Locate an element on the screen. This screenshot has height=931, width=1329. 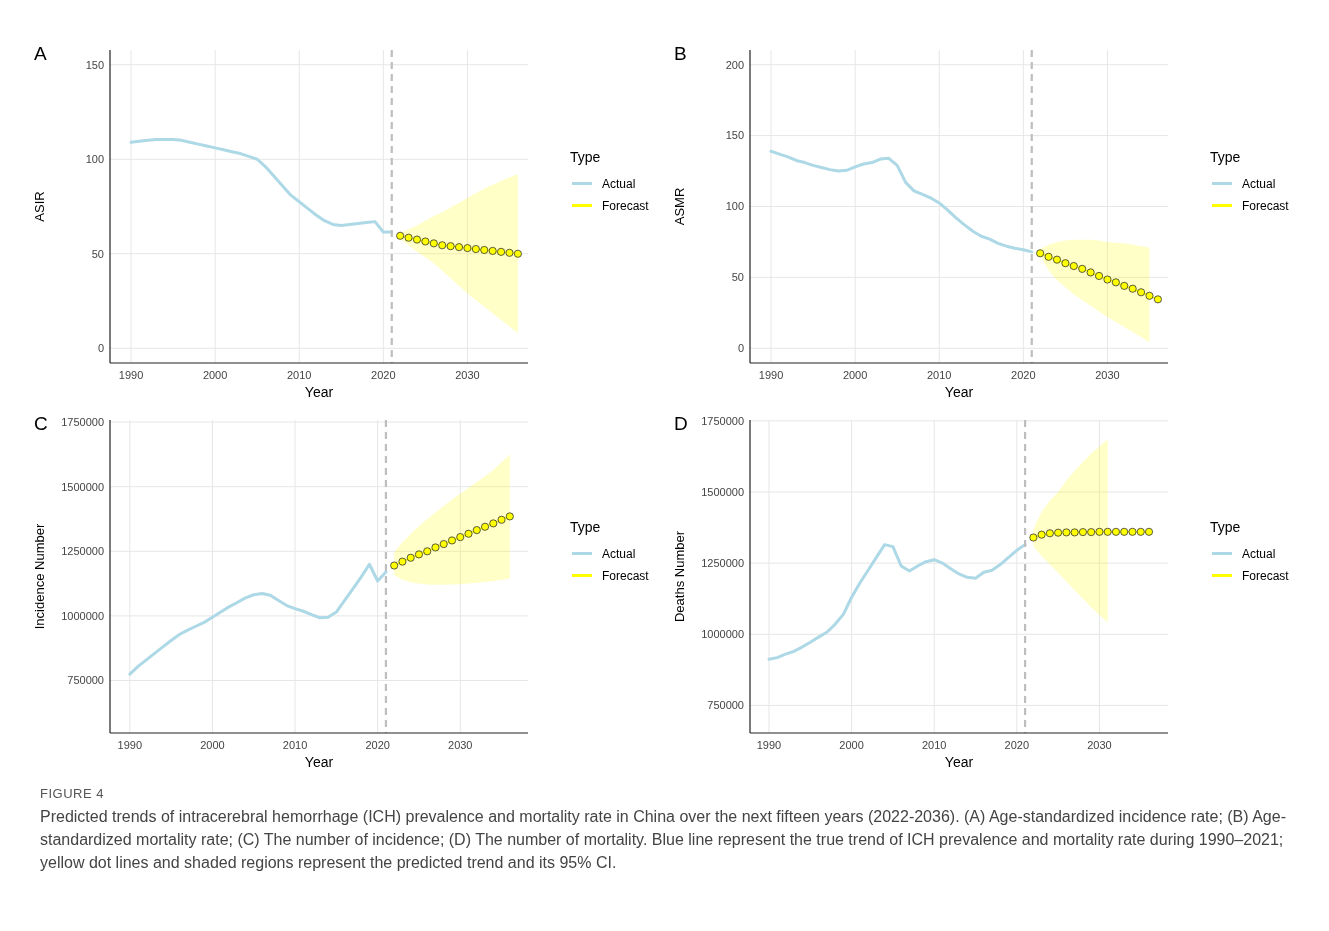
caption: FIGURE 4 is located at coordinates (72, 793).